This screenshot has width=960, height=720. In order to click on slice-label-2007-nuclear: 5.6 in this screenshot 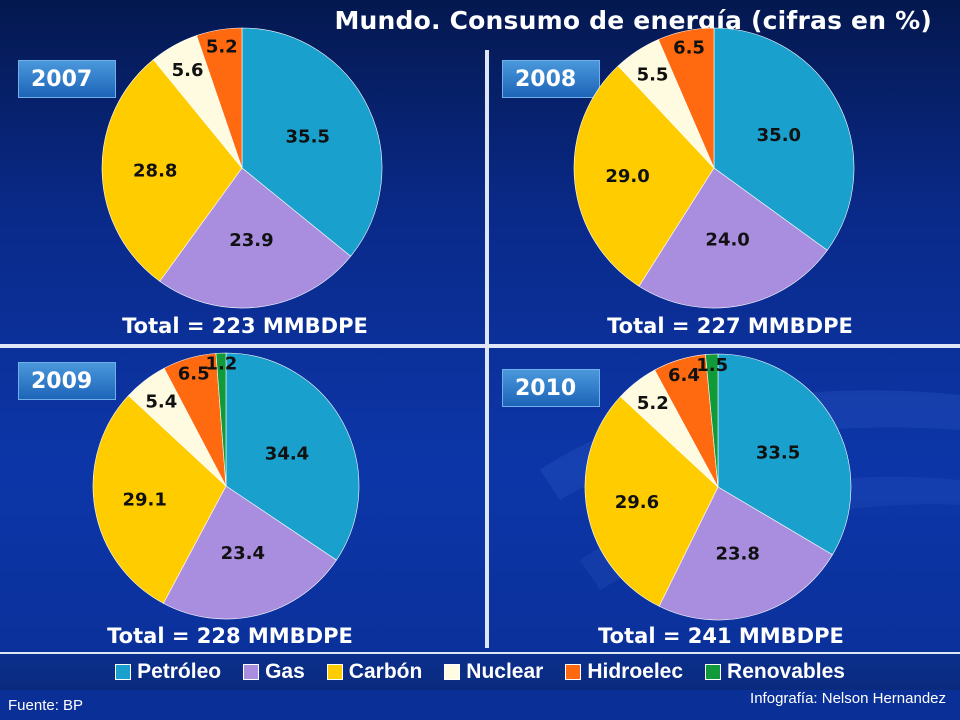, I will do `click(188, 70)`.